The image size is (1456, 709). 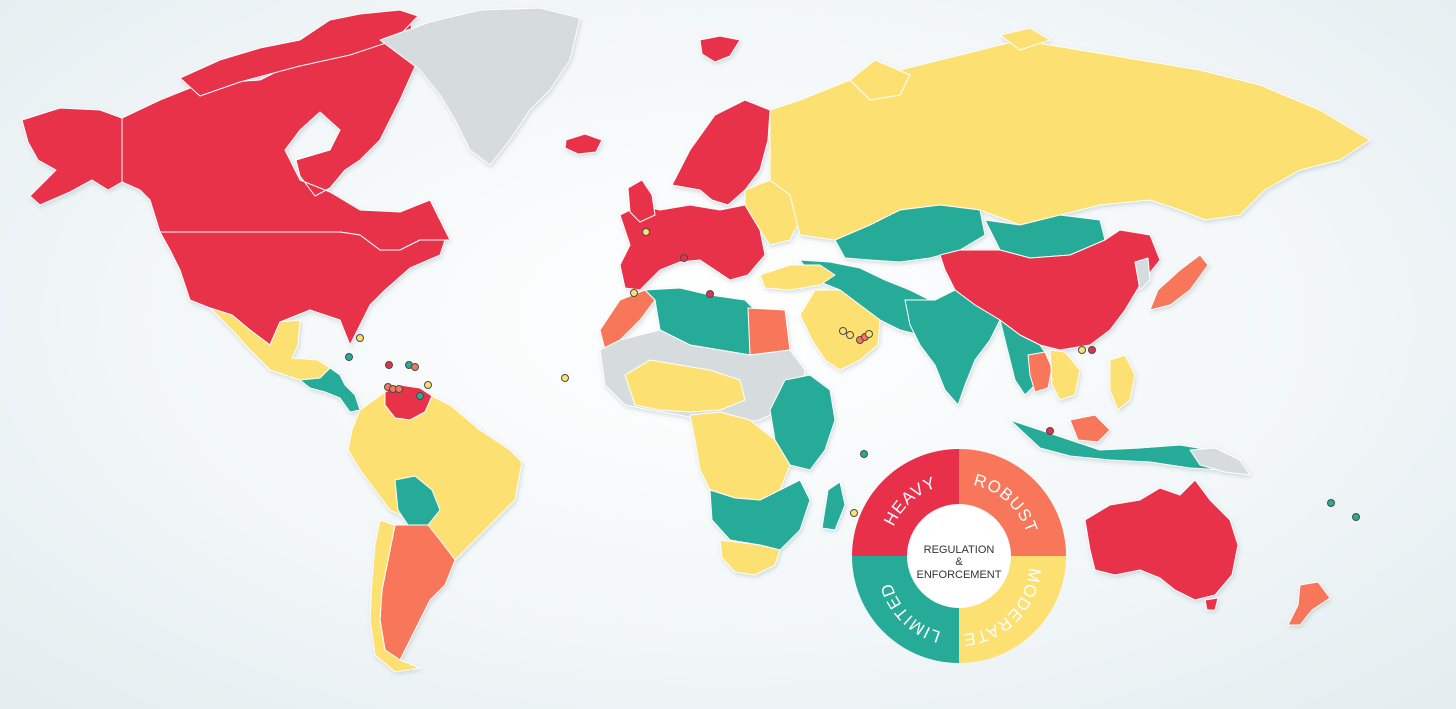 What do you see at coordinates (1090, 428) in the screenshot?
I see `region-malaysia` at bounding box center [1090, 428].